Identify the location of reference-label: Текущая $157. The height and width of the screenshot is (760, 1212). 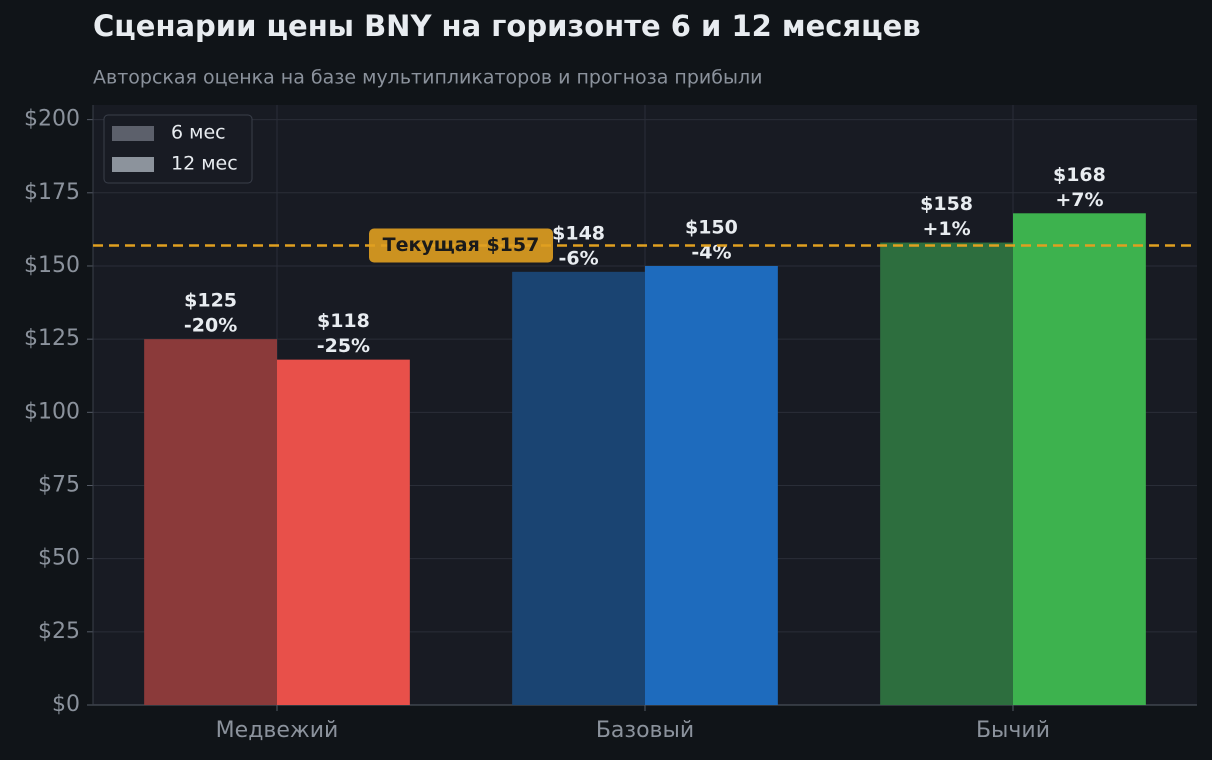
(461, 245).